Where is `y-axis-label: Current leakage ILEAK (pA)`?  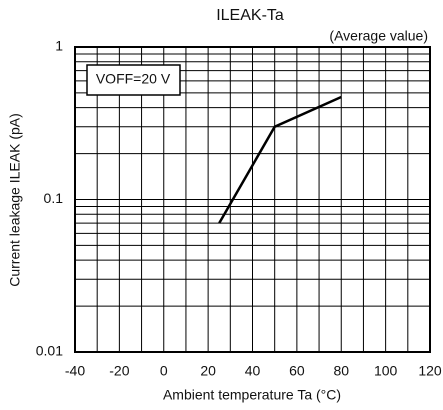
y-axis-label: Current leakage ILEAK (pA) is located at coordinates (15, 200).